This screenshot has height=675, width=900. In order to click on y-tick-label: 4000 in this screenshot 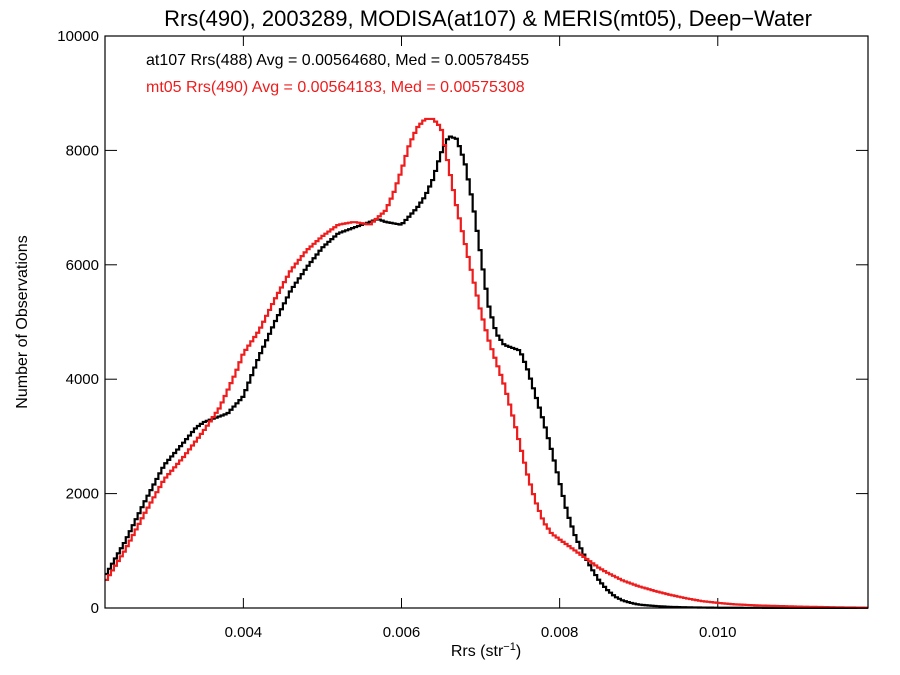, I will do `click(82, 379)`.